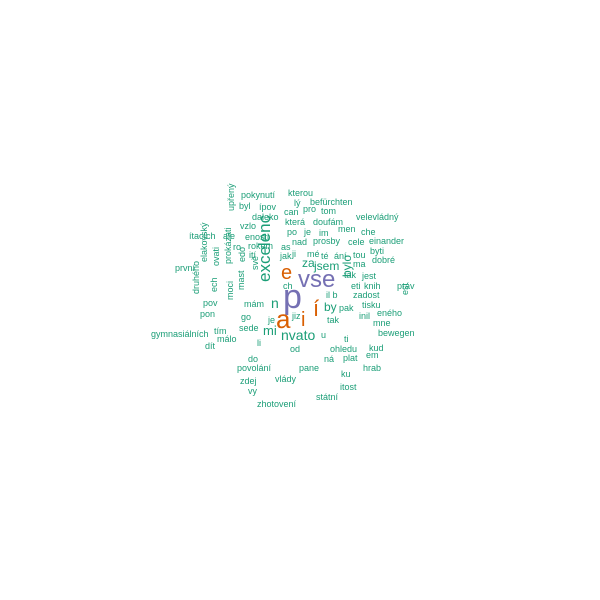  What do you see at coordinates (316, 308) in the screenshot?
I see `cloud-word: í` at bounding box center [316, 308].